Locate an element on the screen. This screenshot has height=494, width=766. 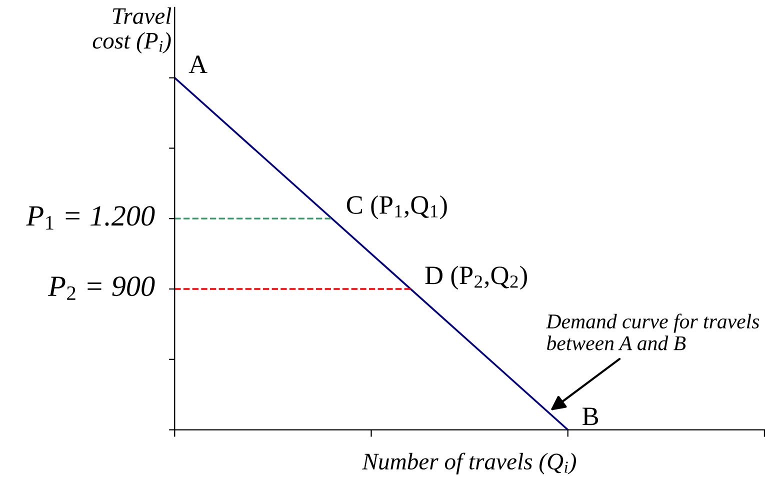
ref-line-label: P$_{1}$ = 1.200 is located at coordinates (90, 218).